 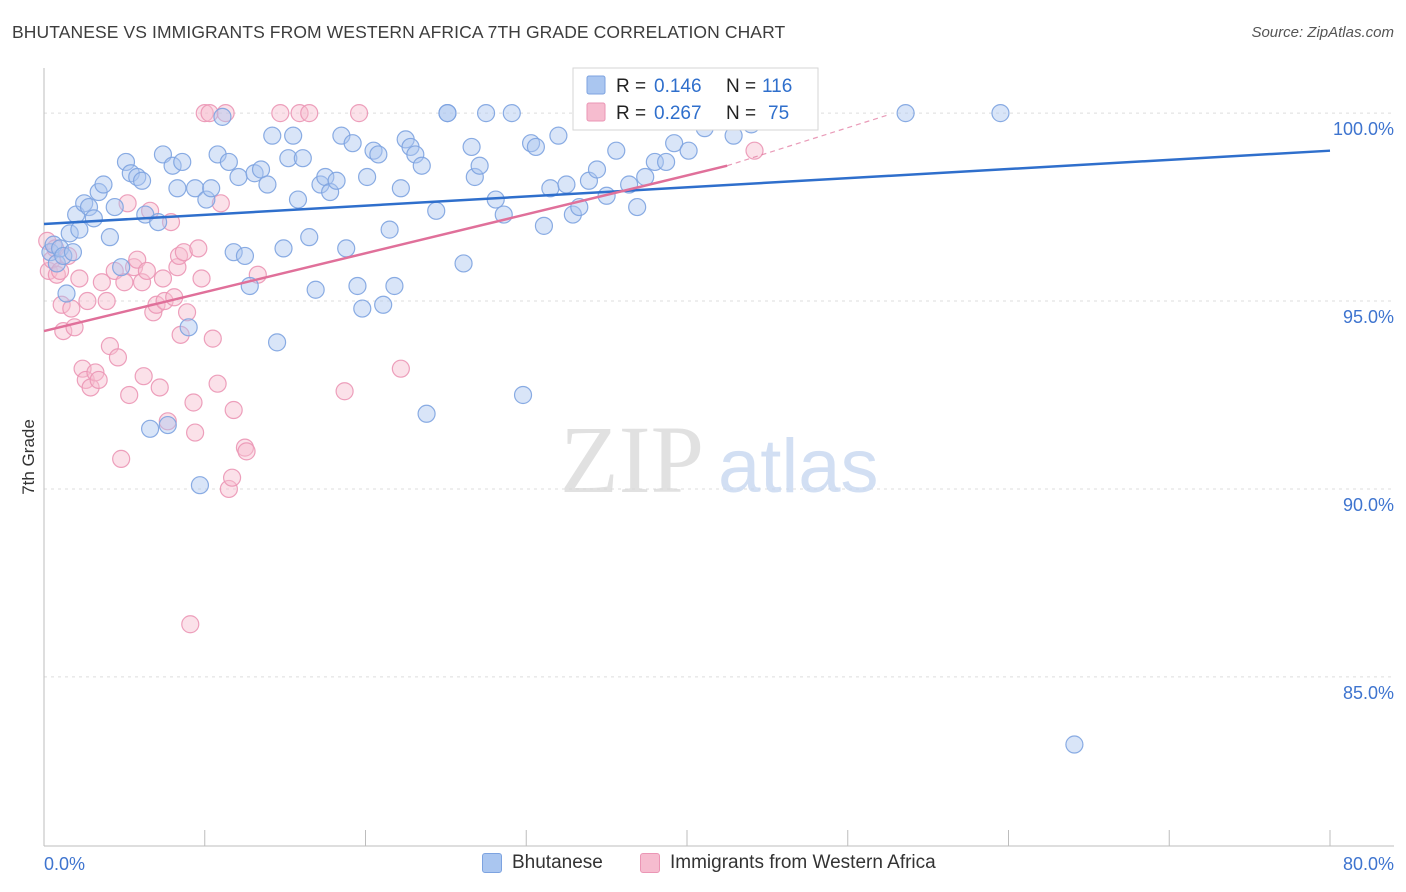 I want to click on legend-swatch-immigrants, so click(x=596, y=112).